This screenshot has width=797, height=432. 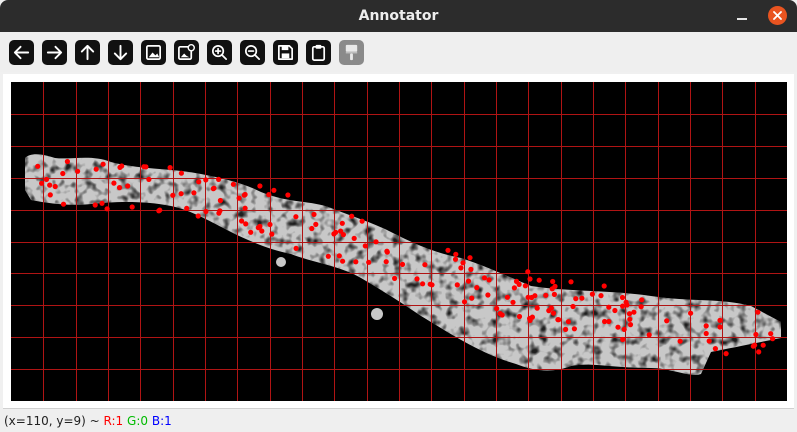 What do you see at coordinates (398, 421) in the screenshot?
I see `status-bar: (x=110, y=9) ~ R:1 G:0 B:1` at bounding box center [398, 421].